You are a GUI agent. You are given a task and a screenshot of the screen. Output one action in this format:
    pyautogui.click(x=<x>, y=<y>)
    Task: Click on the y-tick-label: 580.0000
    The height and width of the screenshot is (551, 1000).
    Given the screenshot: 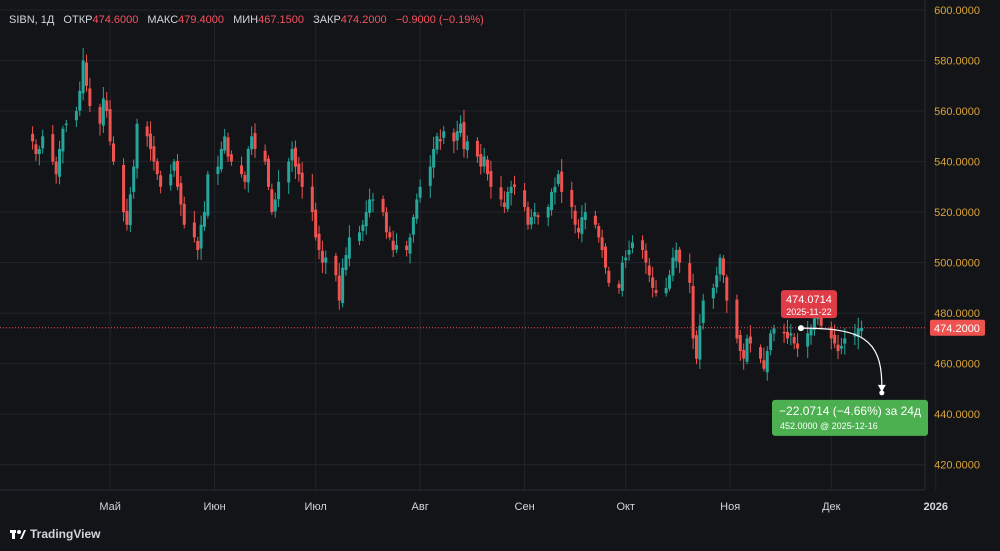 What is the action you would take?
    pyautogui.click(x=957, y=62)
    